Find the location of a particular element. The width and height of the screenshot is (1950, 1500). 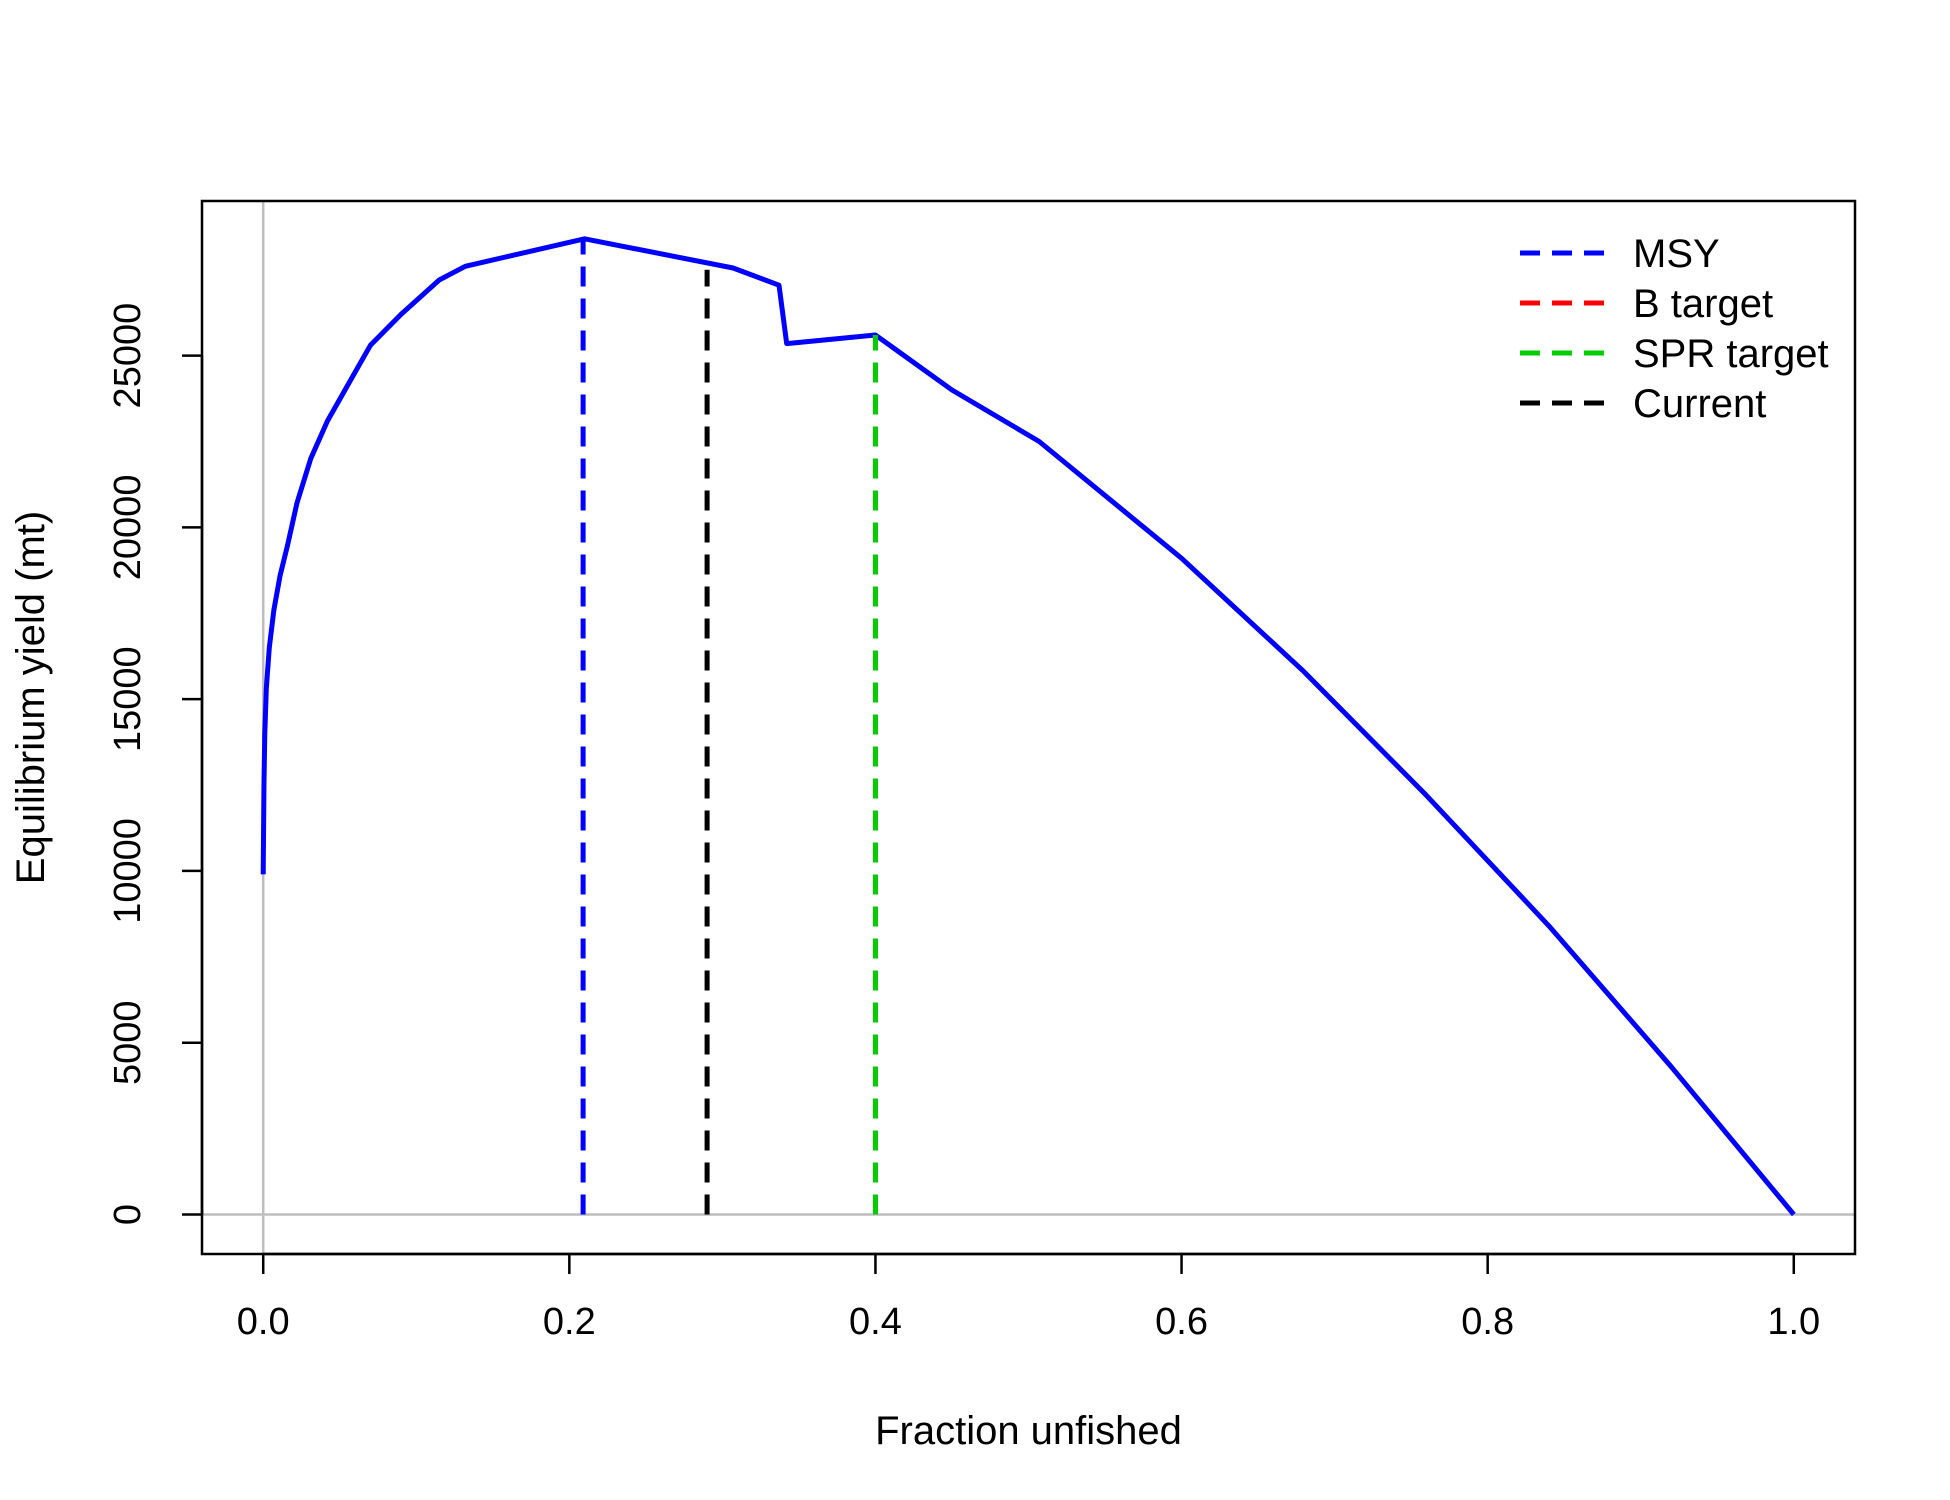

x-tick-label: 0.8 is located at coordinates (1487, 1322).